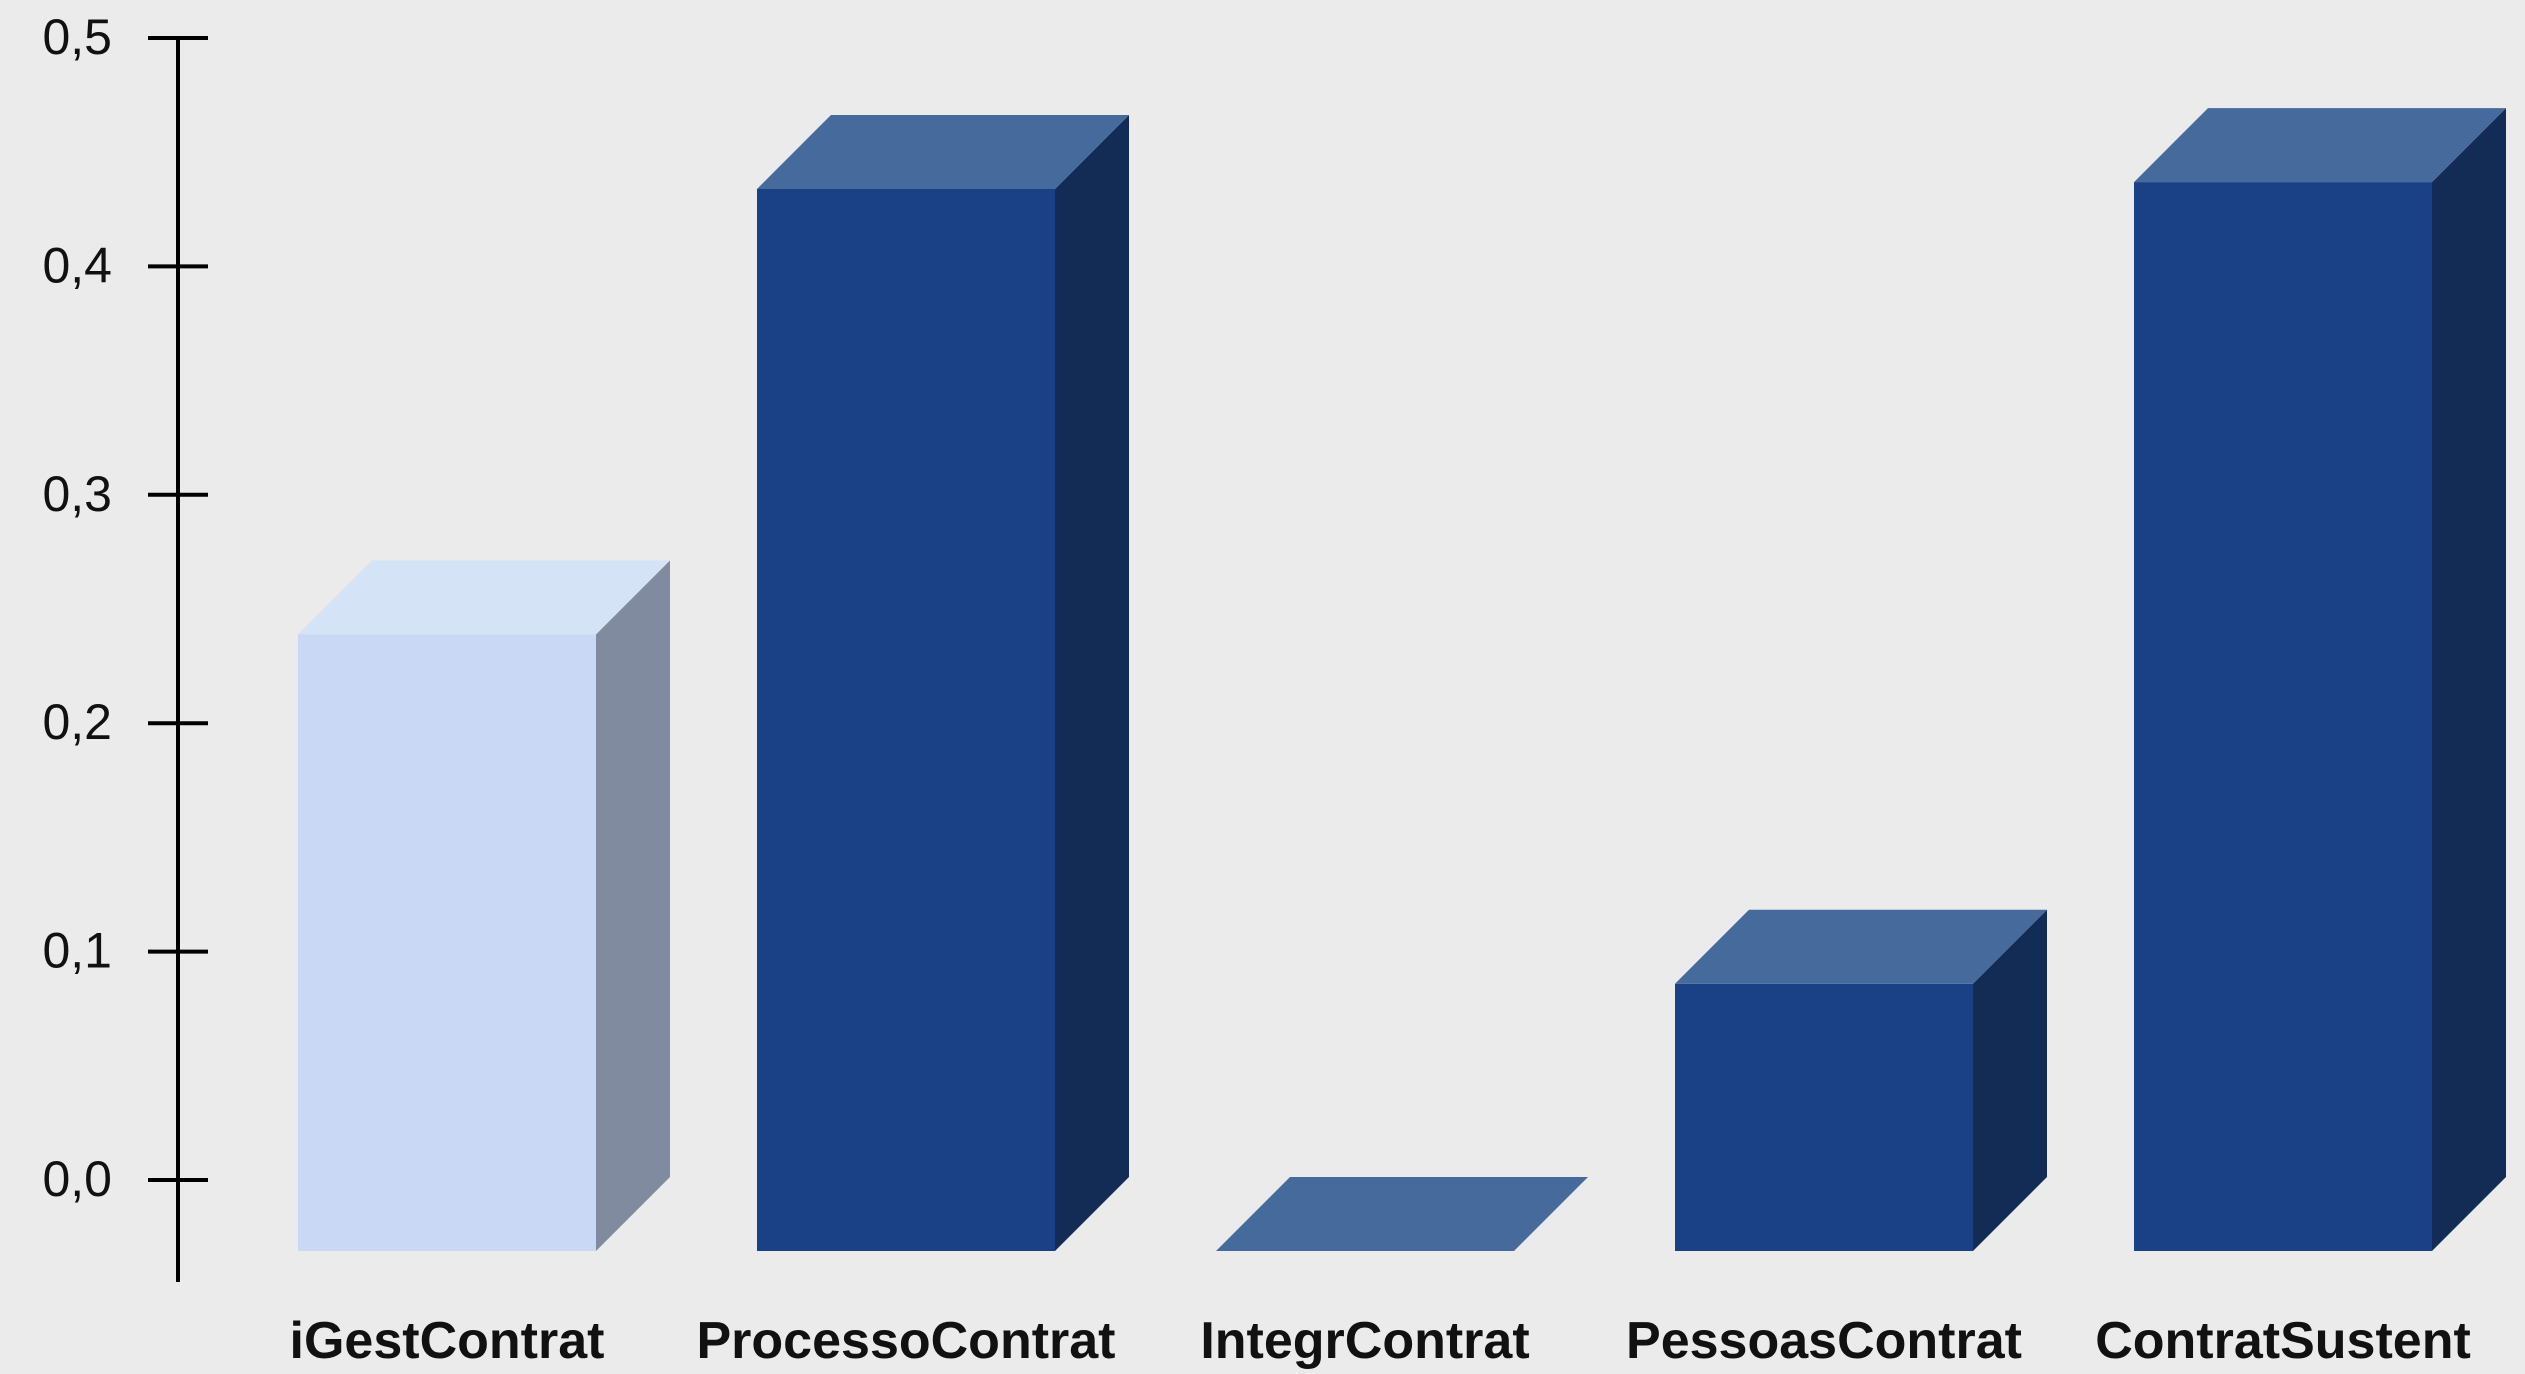 This screenshot has height=1374, width=2525. I want to click on y-tick-label: 0,1, so click(77, 951).